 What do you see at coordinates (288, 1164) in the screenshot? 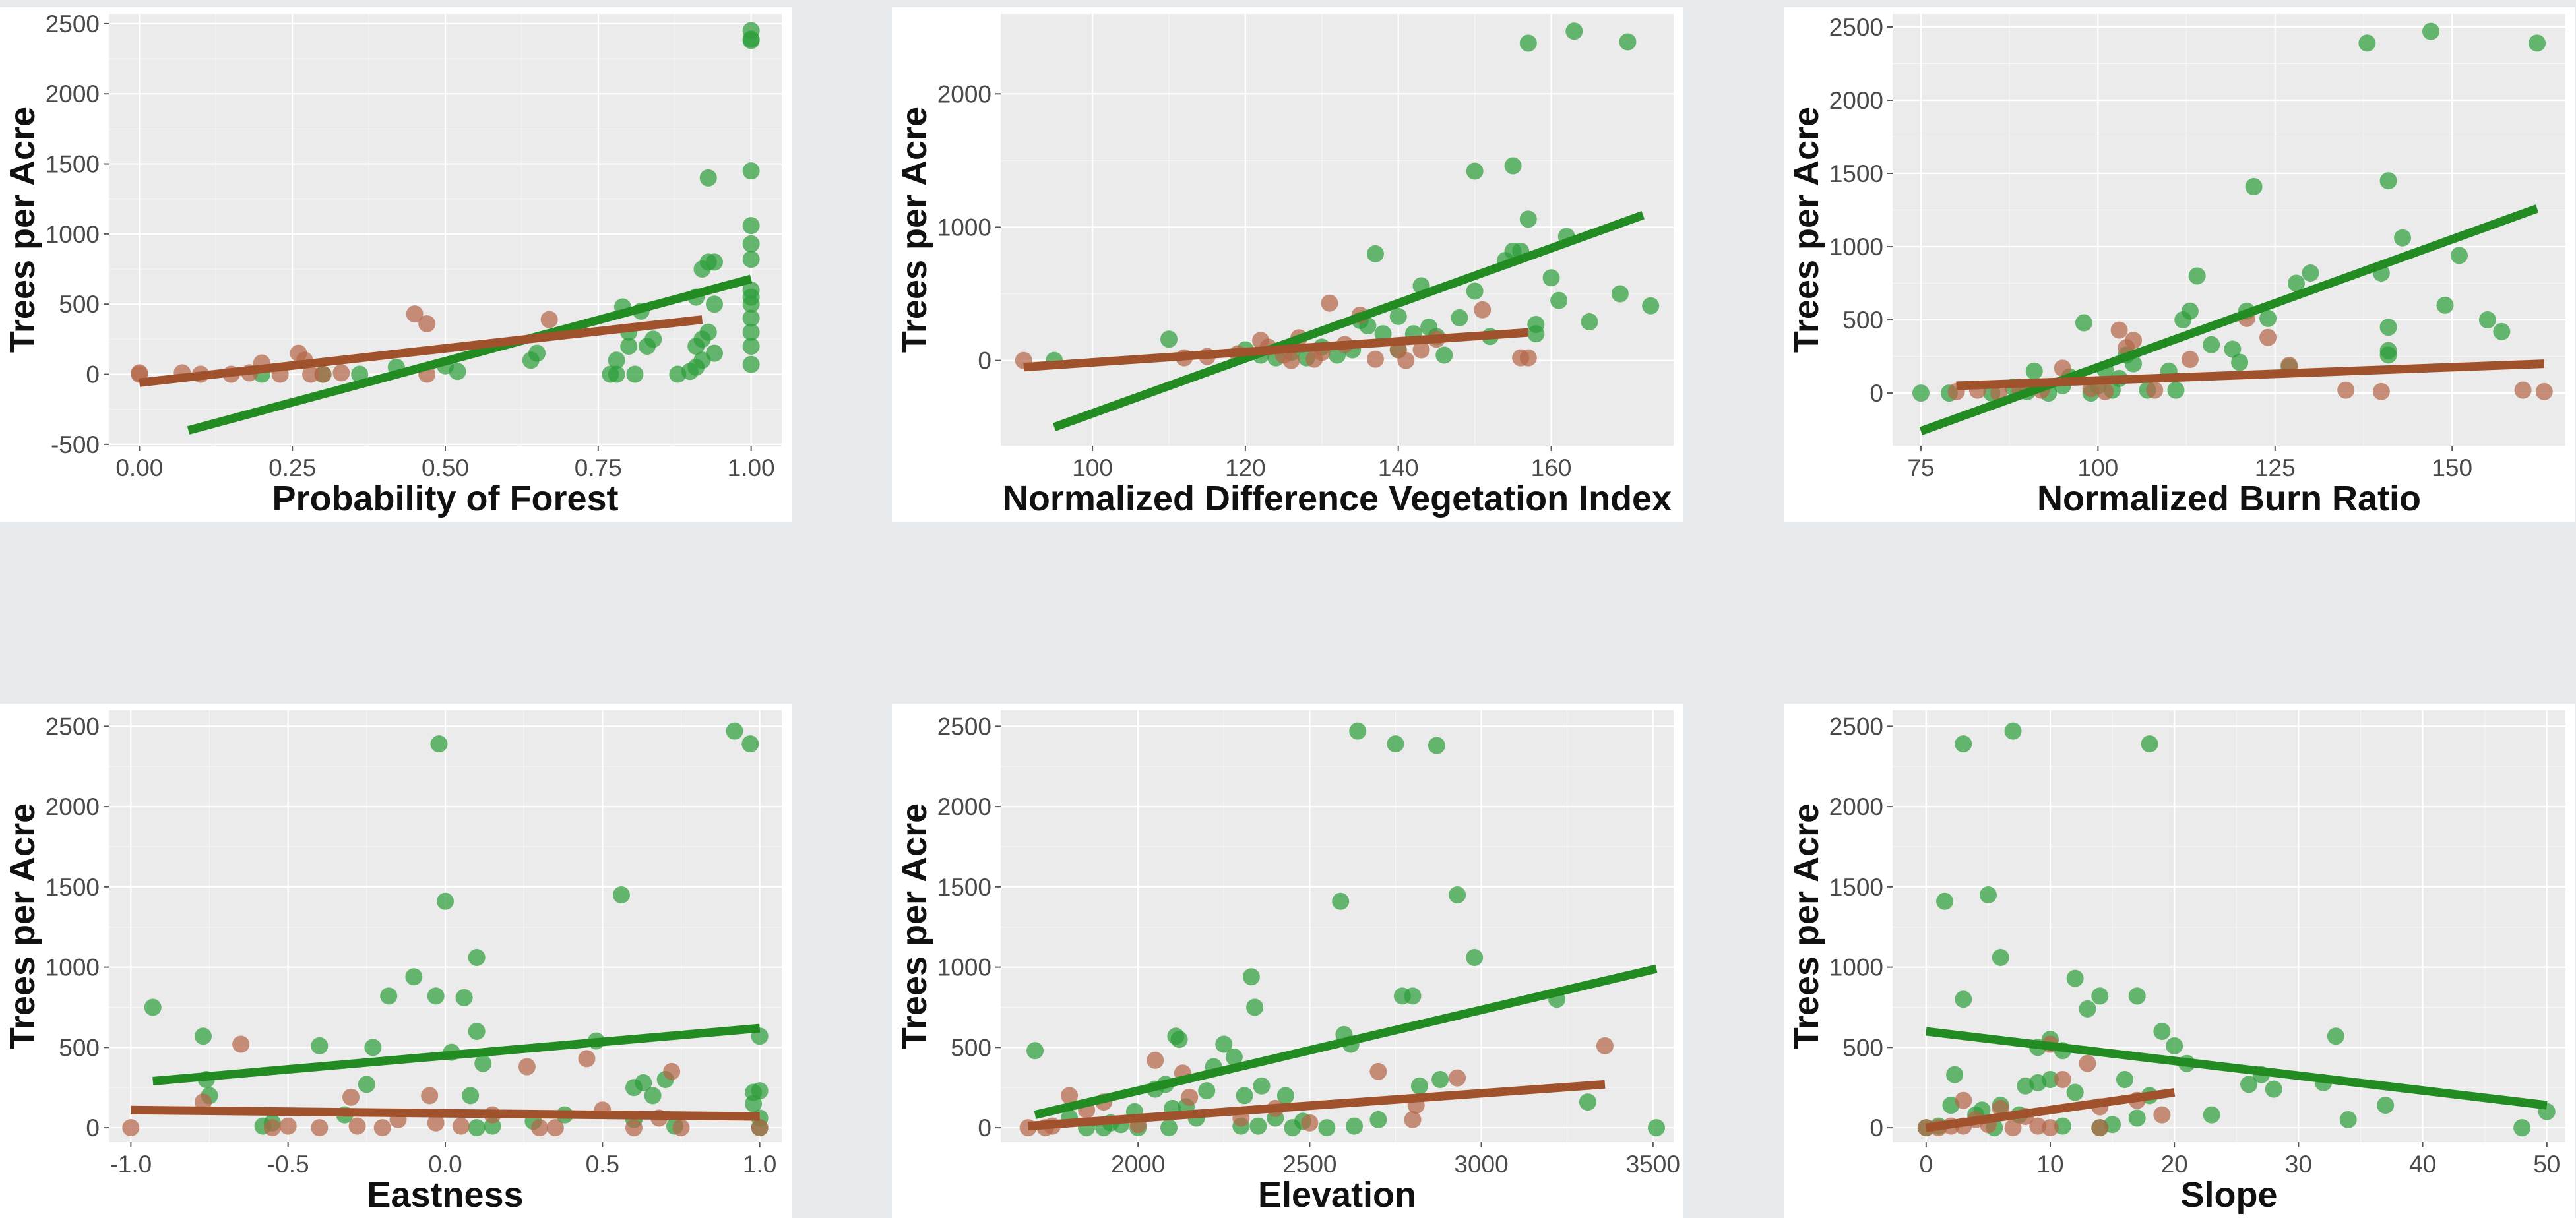
I see `x-tick-label: -0.5` at bounding box center [288, 1164].